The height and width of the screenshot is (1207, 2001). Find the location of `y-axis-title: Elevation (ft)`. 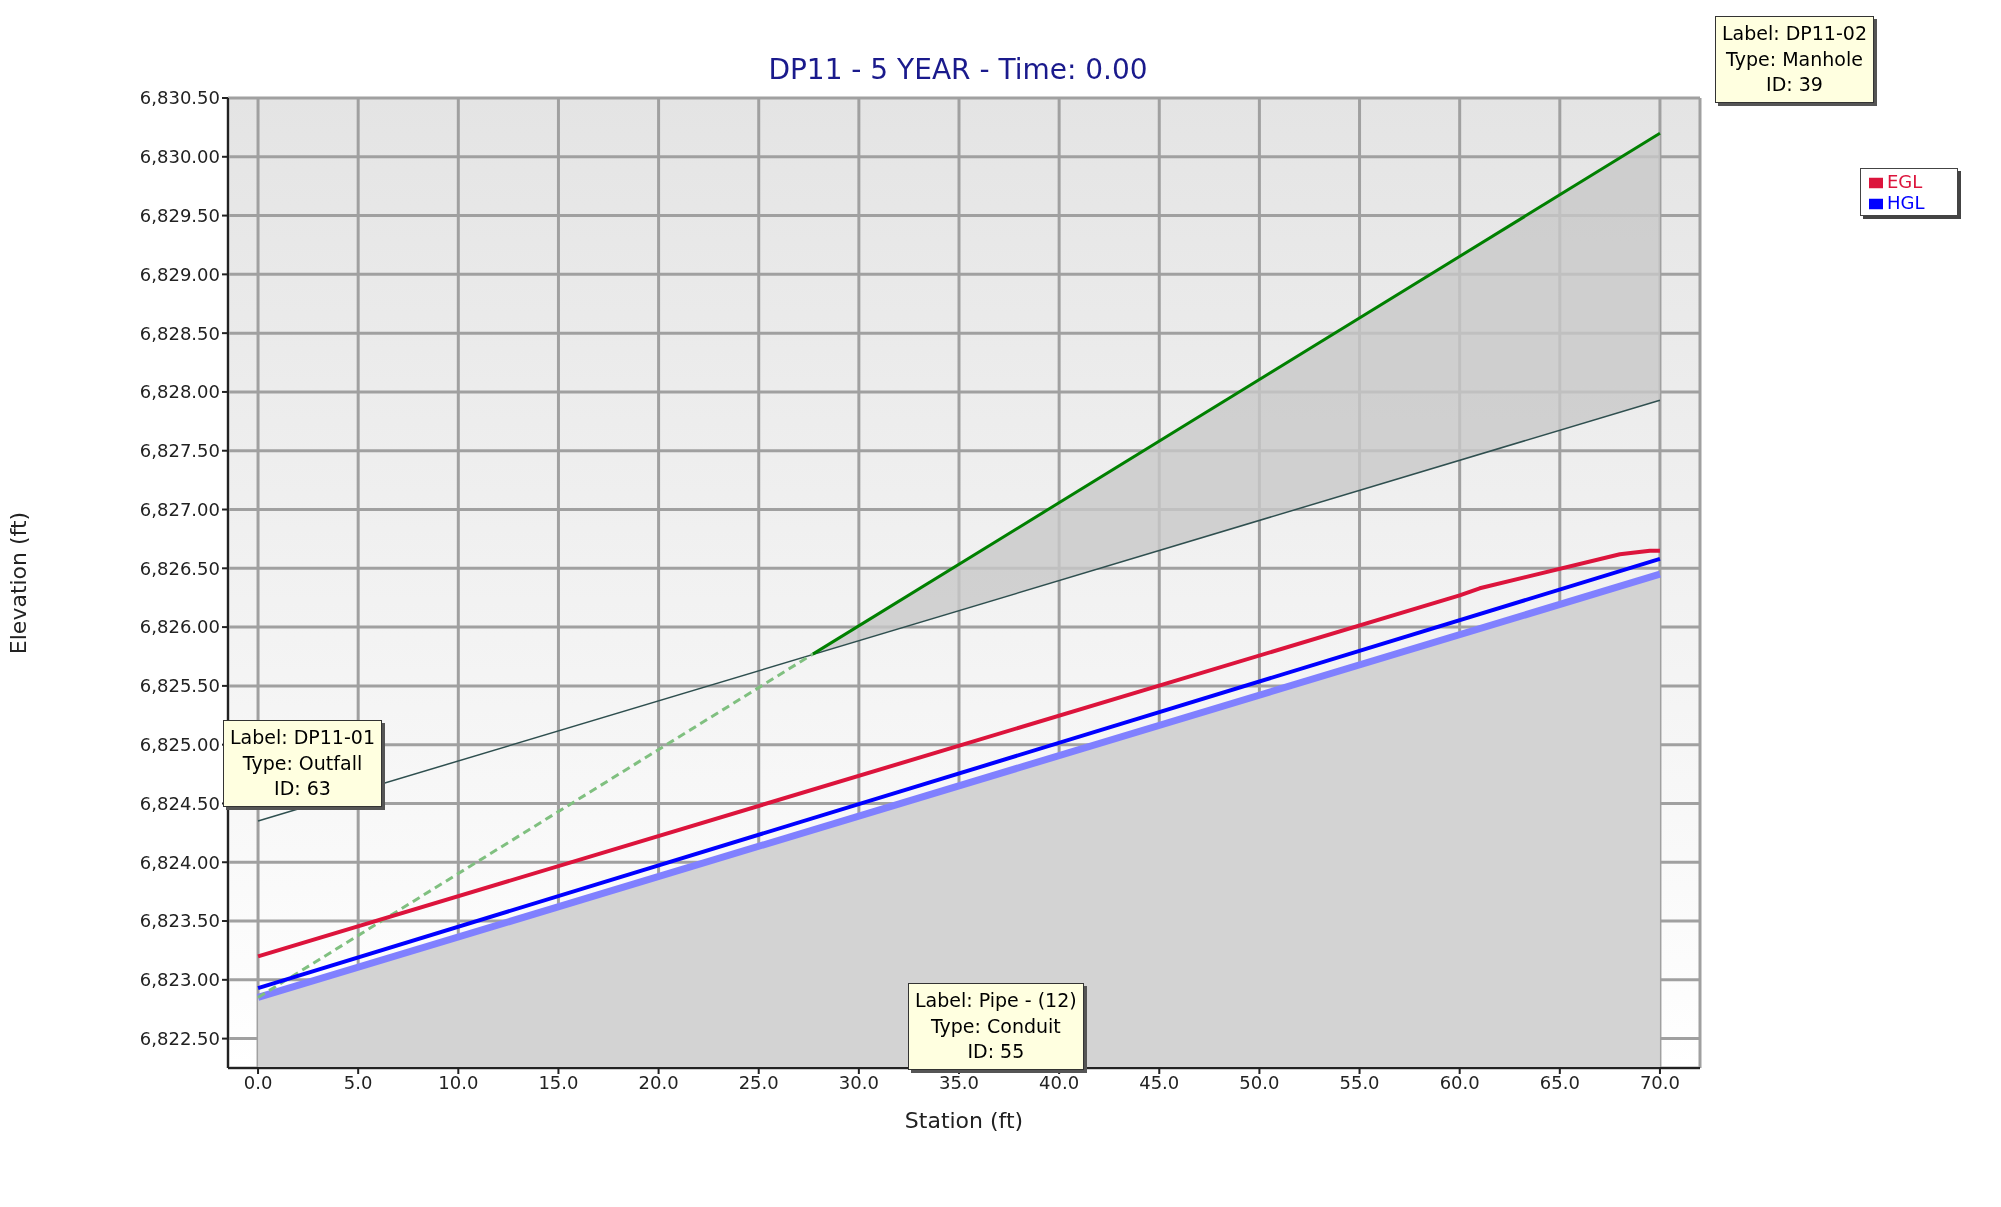

y-axis-title: Elevation (ft) is located at coordinates (18, 583).